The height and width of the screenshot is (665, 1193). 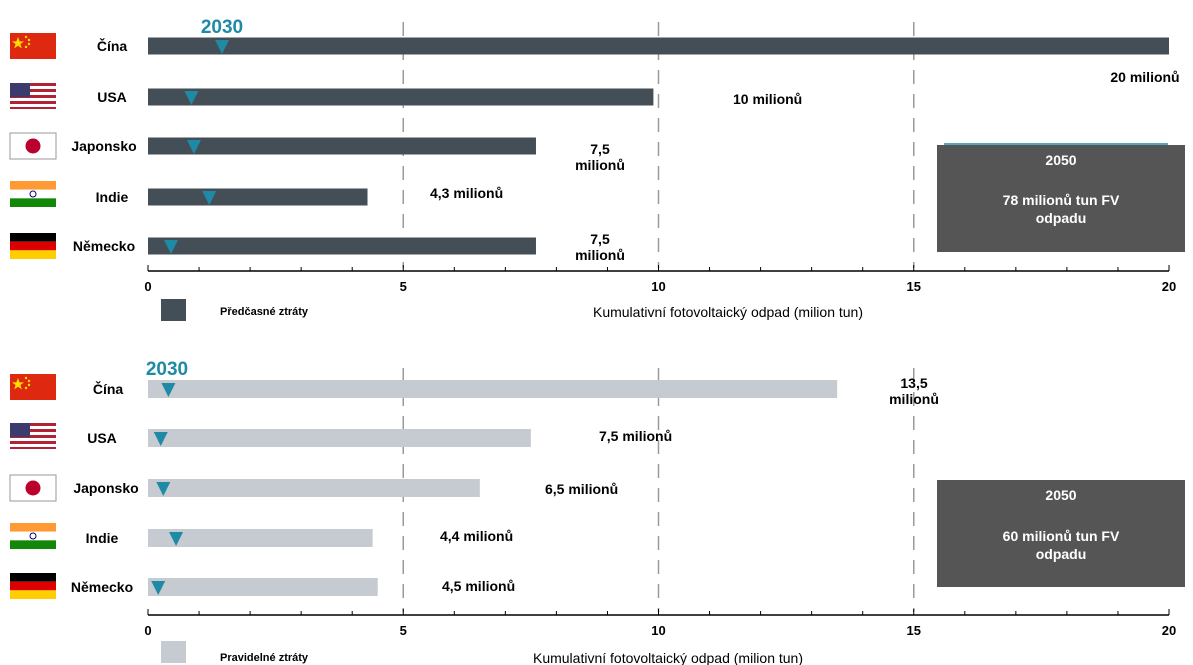 What do you see at coordinates (767, 99) in the screenshot?
I see `value-label: 10 milionů` at bounding box center [767, 99].